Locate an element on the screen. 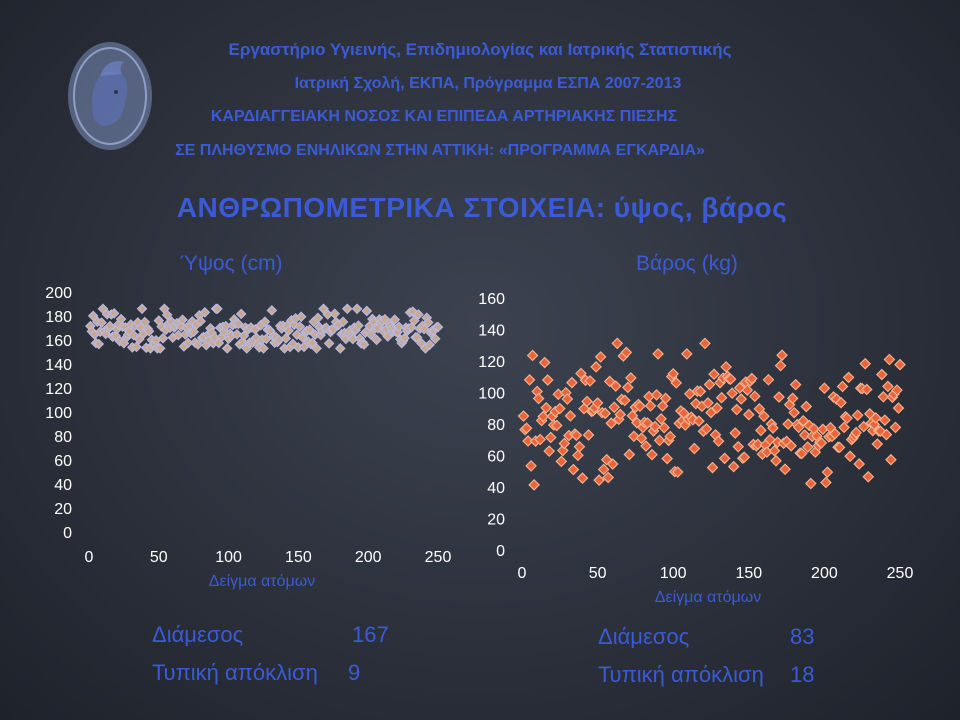 This screenshot has height=720, width=960. height-chart-title: Ύψος (cm) is located at coordinates (231, 263).